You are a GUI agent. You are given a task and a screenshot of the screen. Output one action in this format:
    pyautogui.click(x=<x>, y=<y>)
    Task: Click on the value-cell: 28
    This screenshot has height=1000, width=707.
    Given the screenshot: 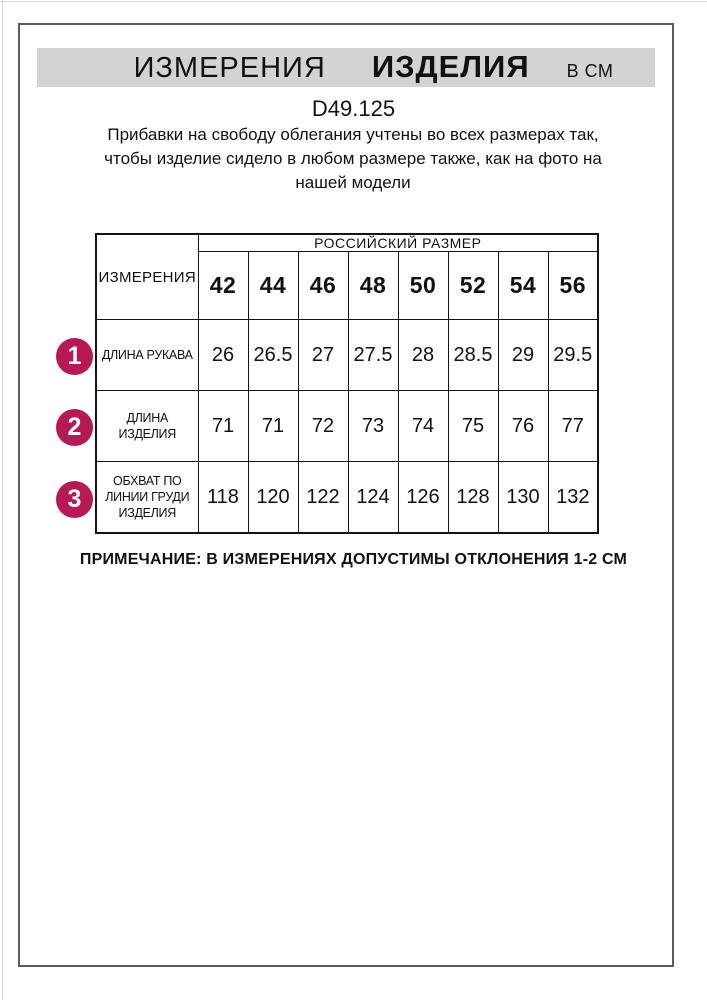 What is the action you would take?
    pyautogui.click(x=423, y=355)
    